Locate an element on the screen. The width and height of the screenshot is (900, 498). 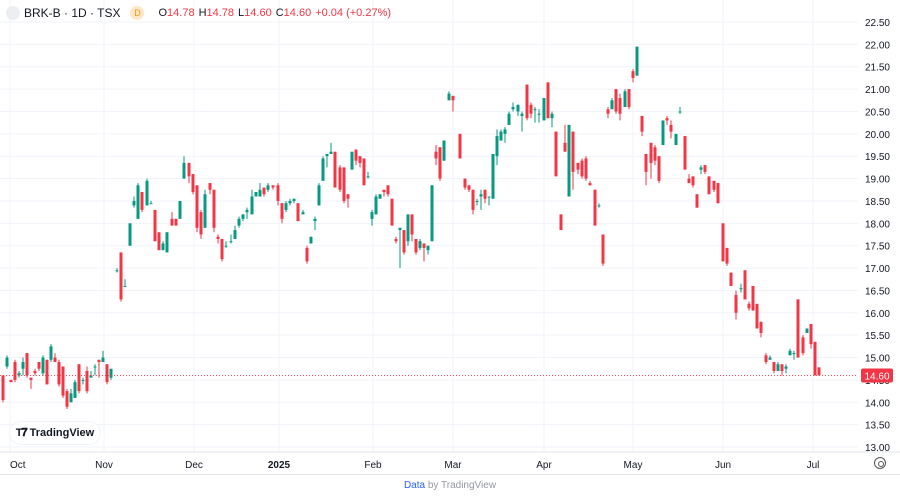
delayed-data-badge: D is located at coordinates (137, 13).